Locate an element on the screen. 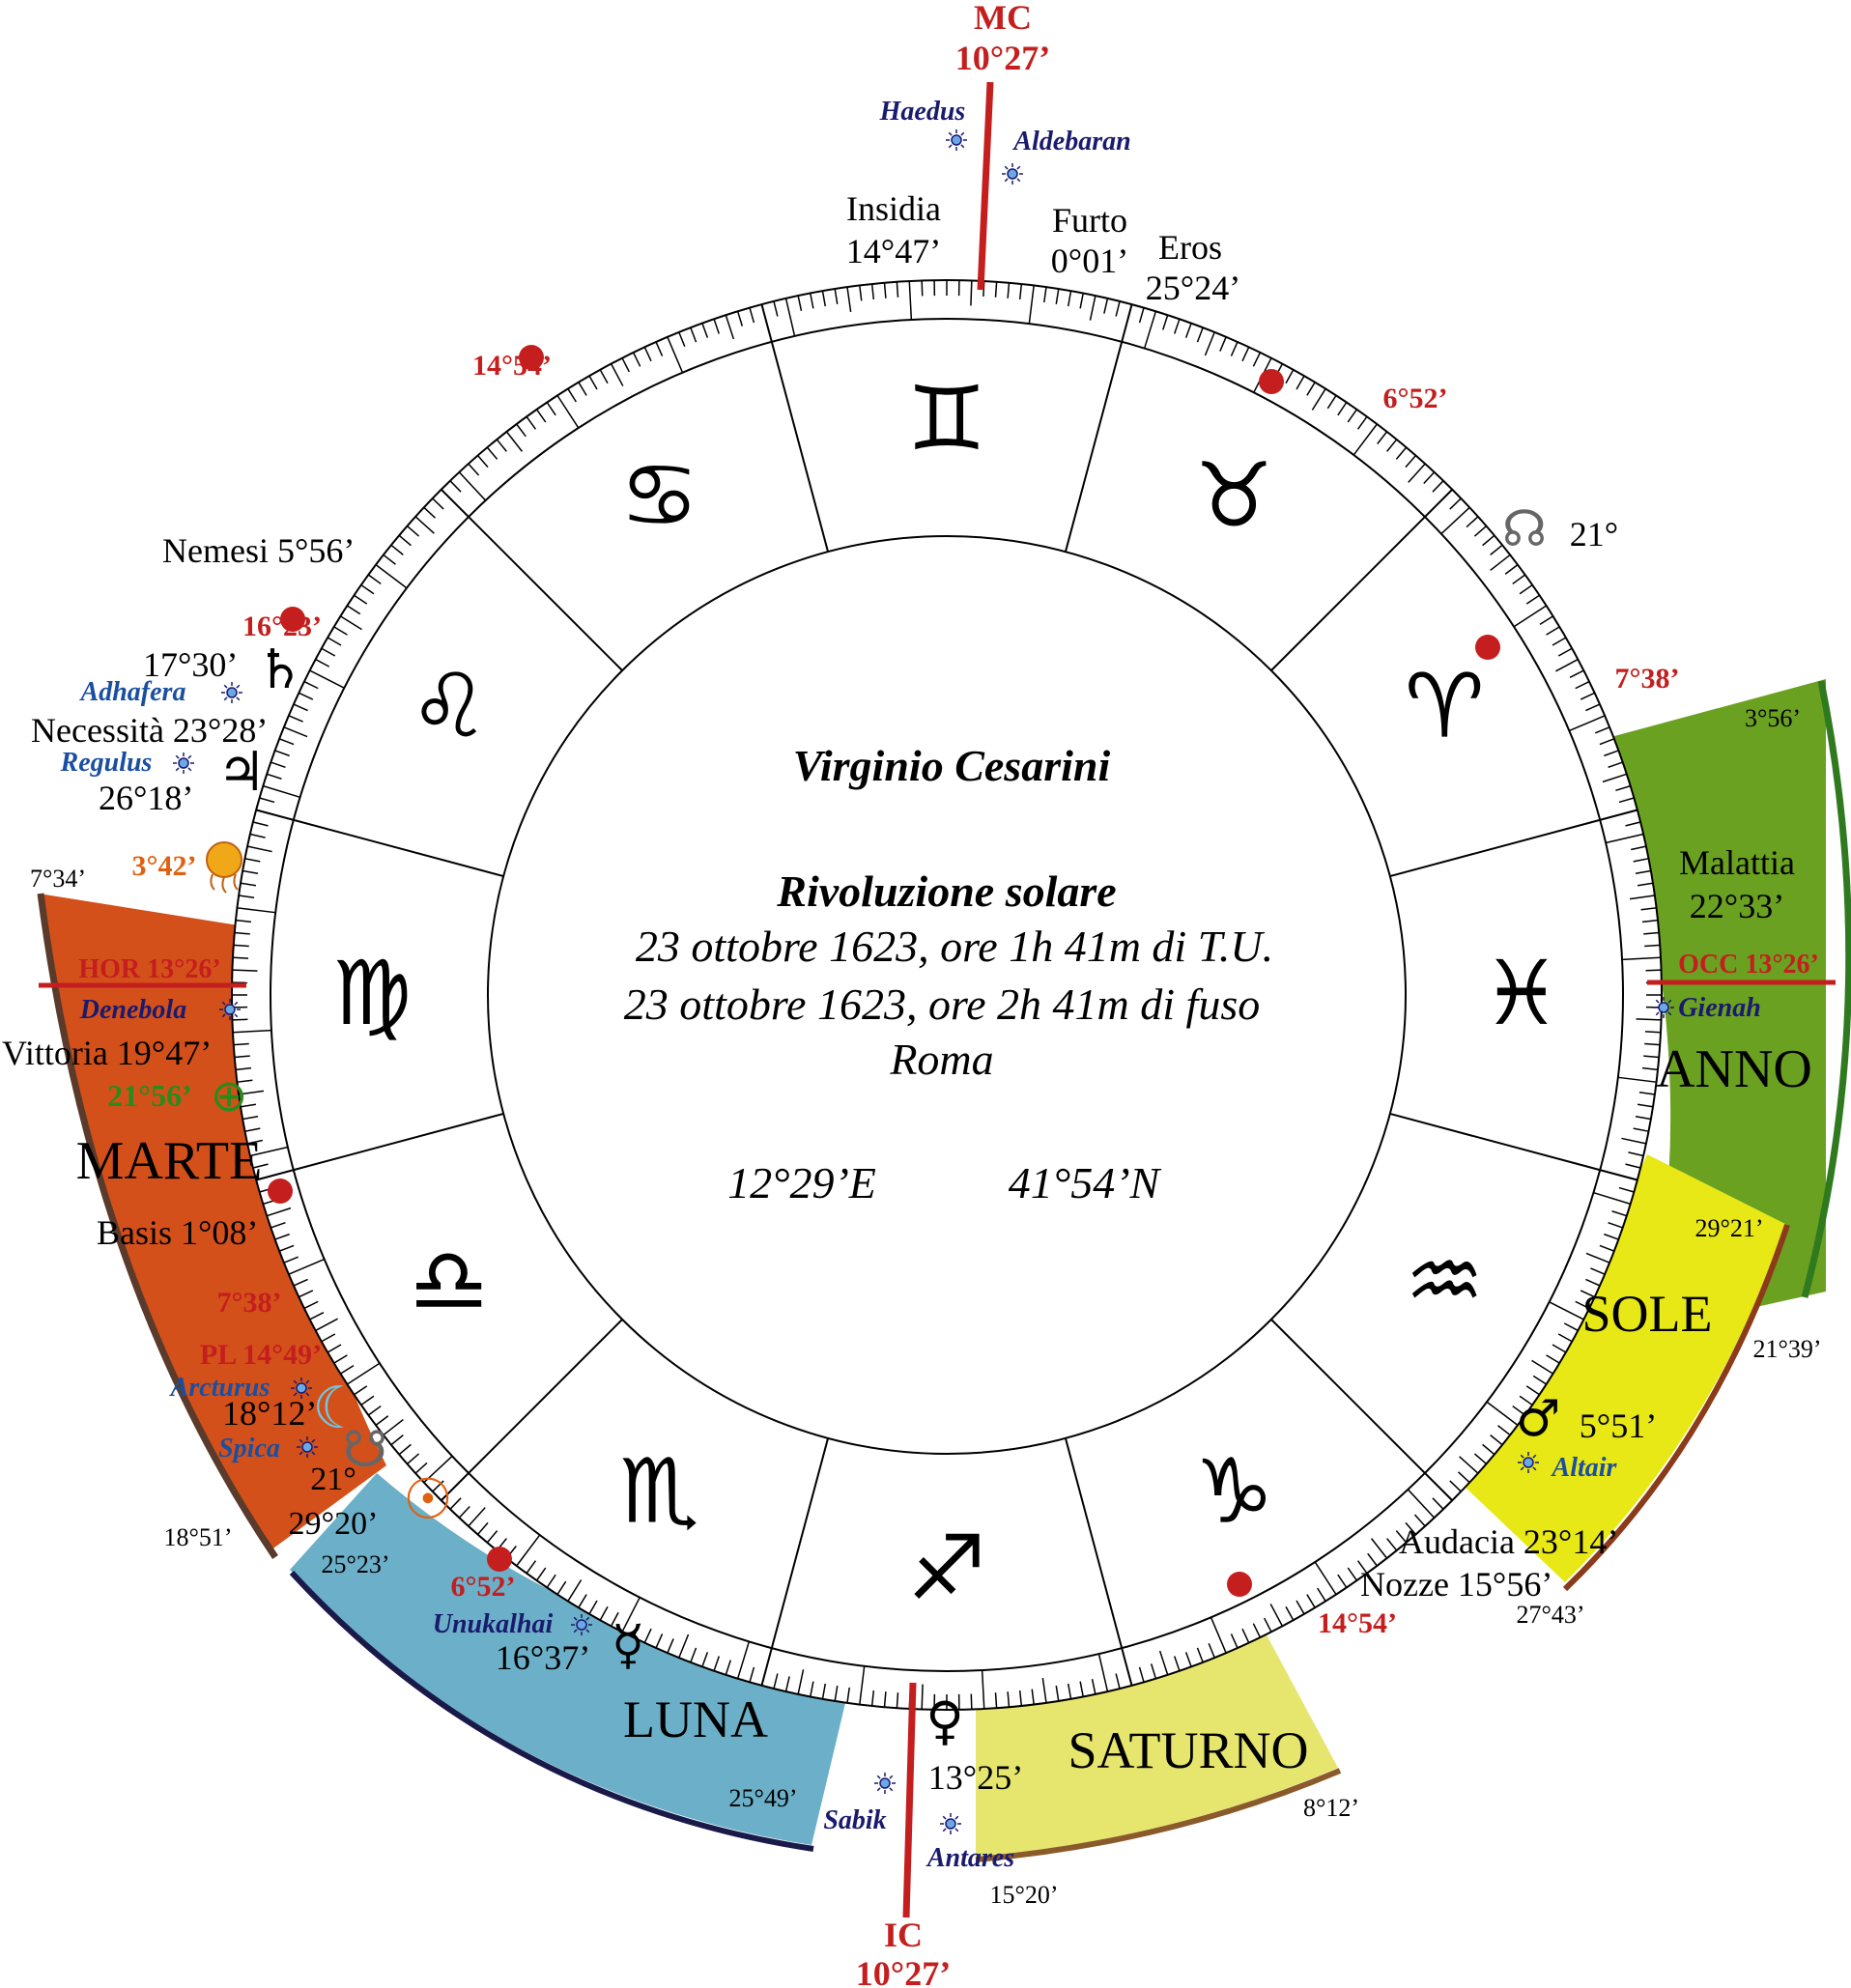 This screenshot has height=1988, width=1851. saturn-degree: 17°30’ is located at coordinates (191, 664).